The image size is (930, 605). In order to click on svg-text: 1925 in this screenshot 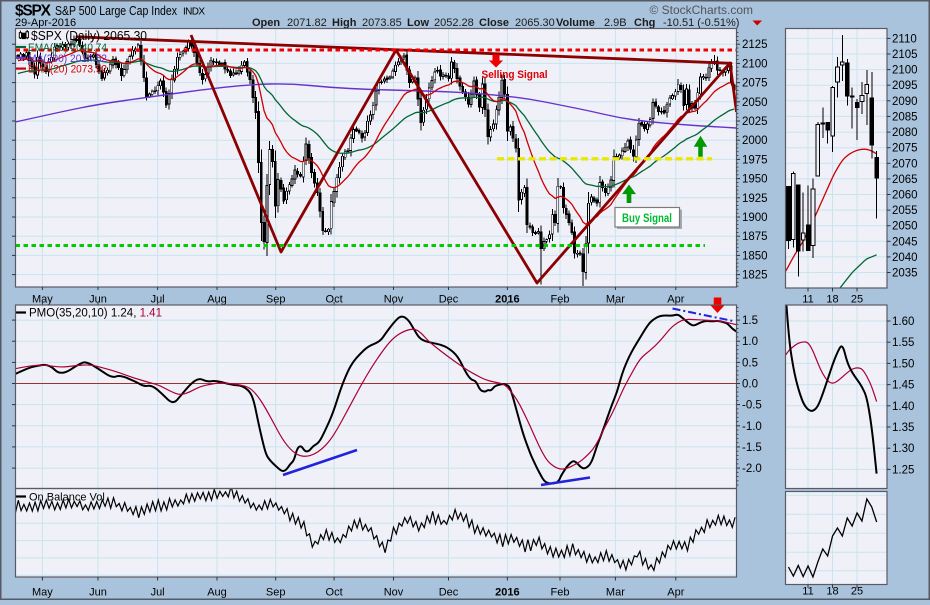, I will do `click(755, 199)`.